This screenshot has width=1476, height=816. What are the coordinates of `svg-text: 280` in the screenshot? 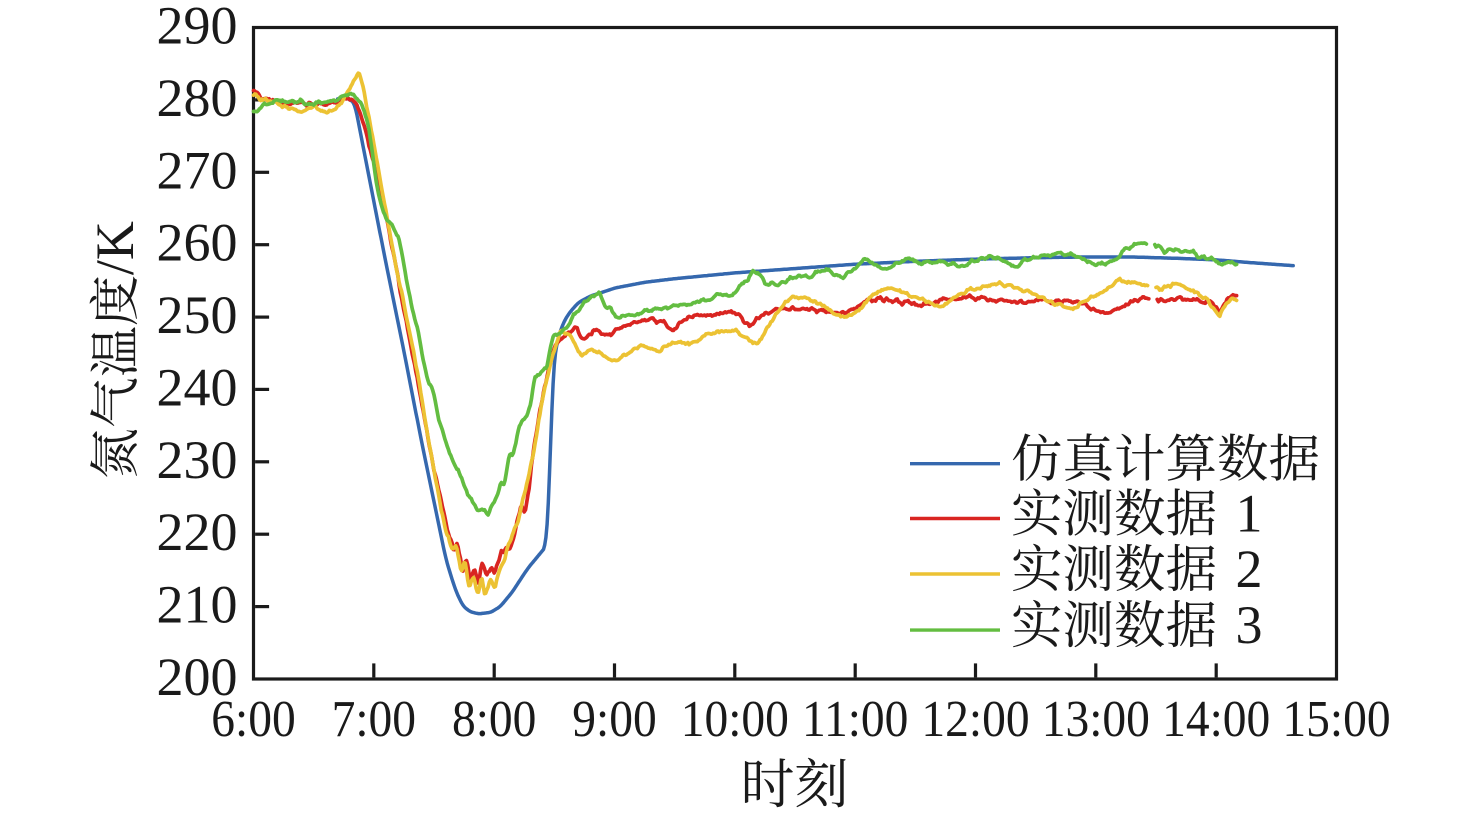 It's located at (197, 98).